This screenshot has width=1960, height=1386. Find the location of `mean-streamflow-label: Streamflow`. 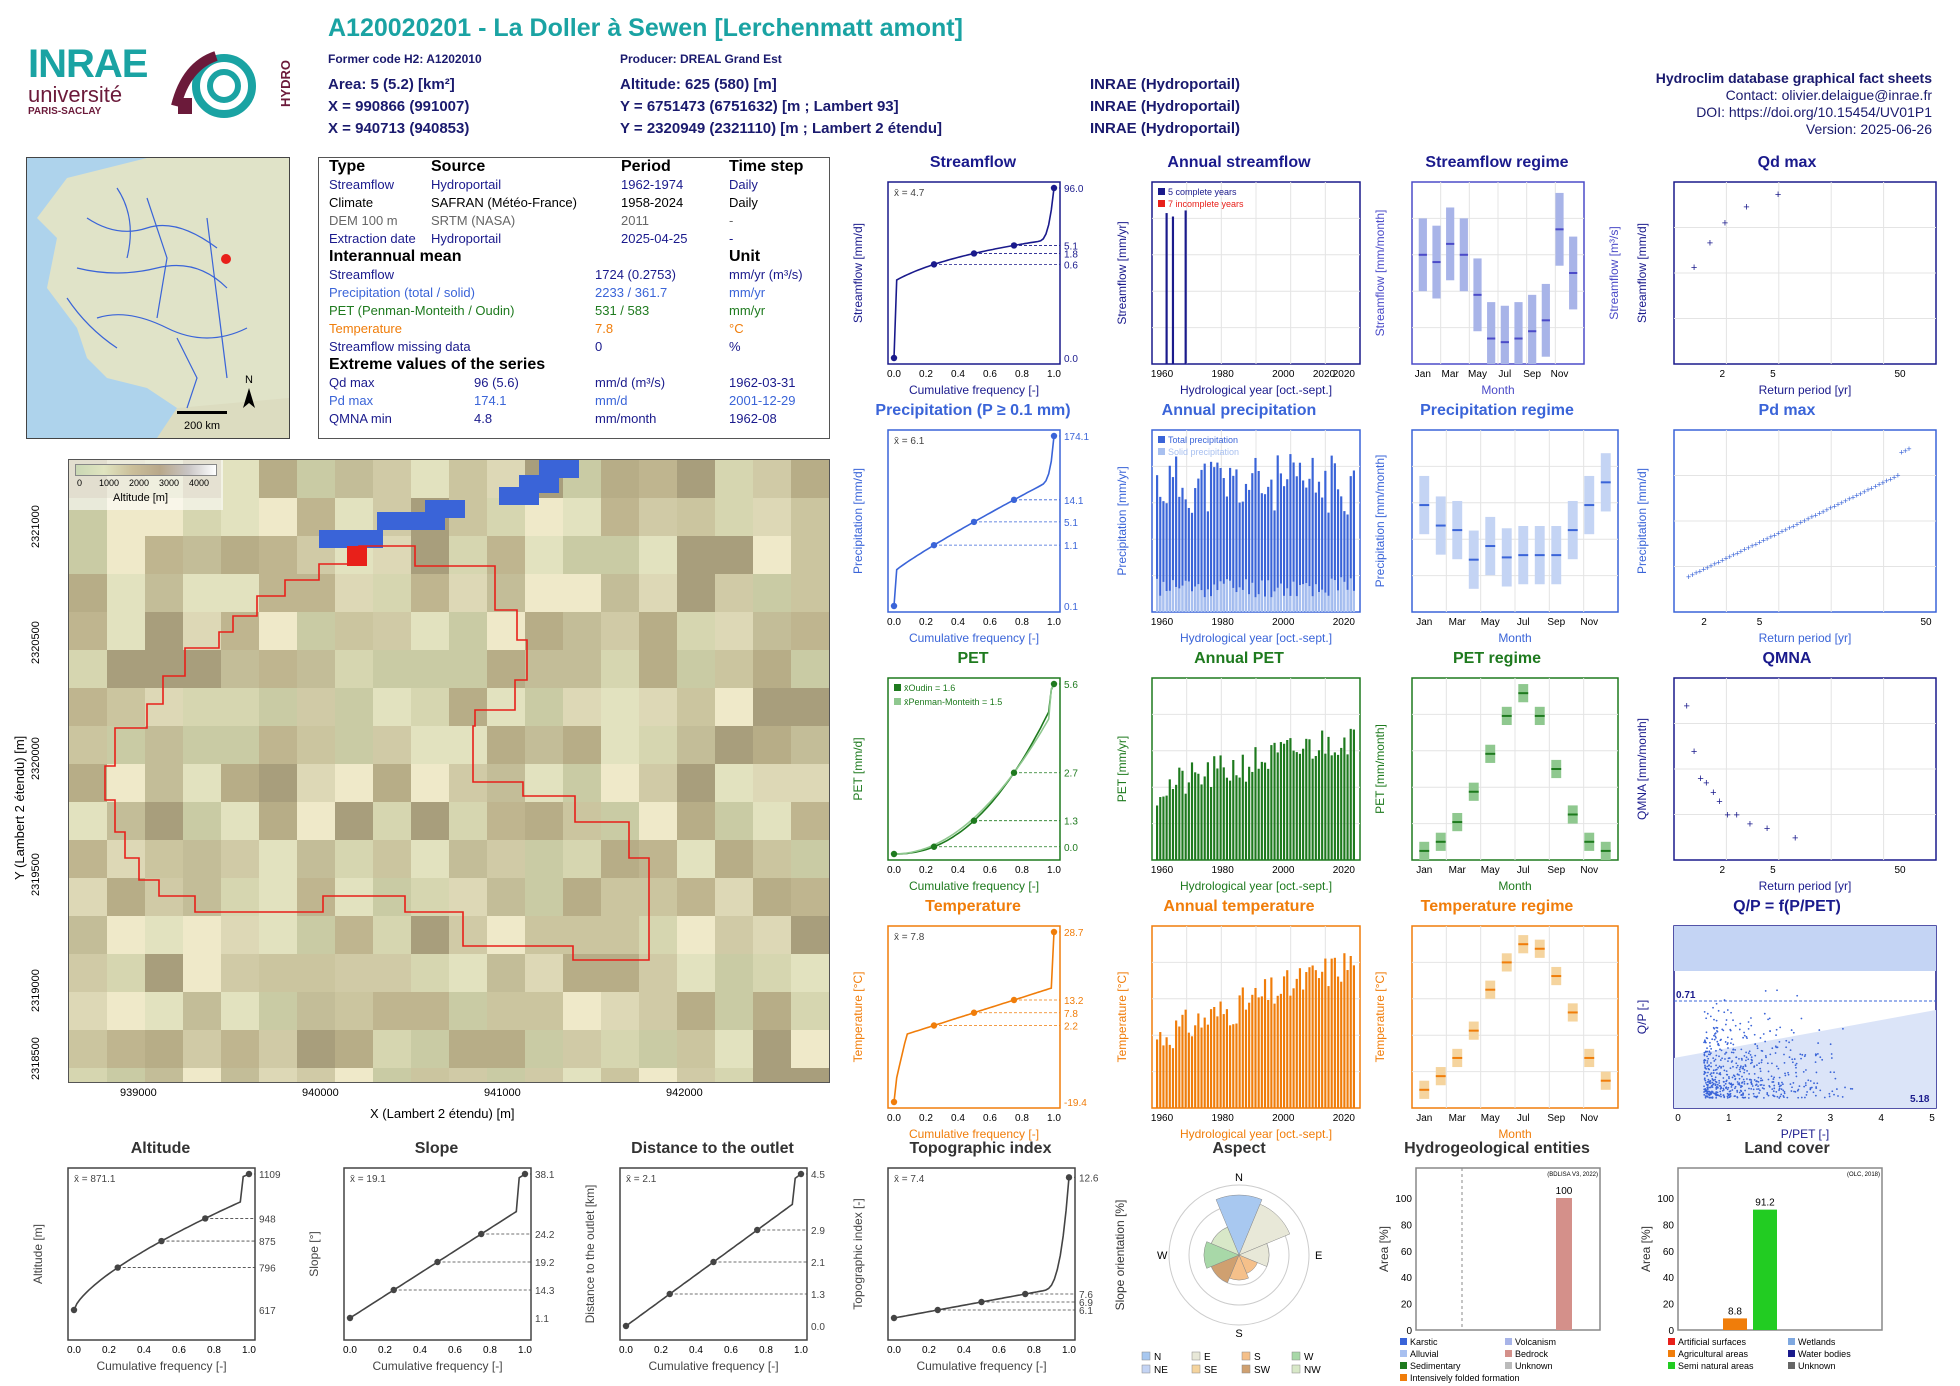

mean-streamflow-label: Streamflow is located at coordinates (362, 274).